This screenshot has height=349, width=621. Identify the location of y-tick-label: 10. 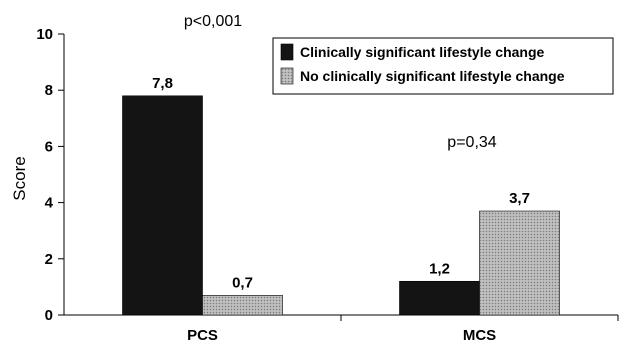
(44, 34).